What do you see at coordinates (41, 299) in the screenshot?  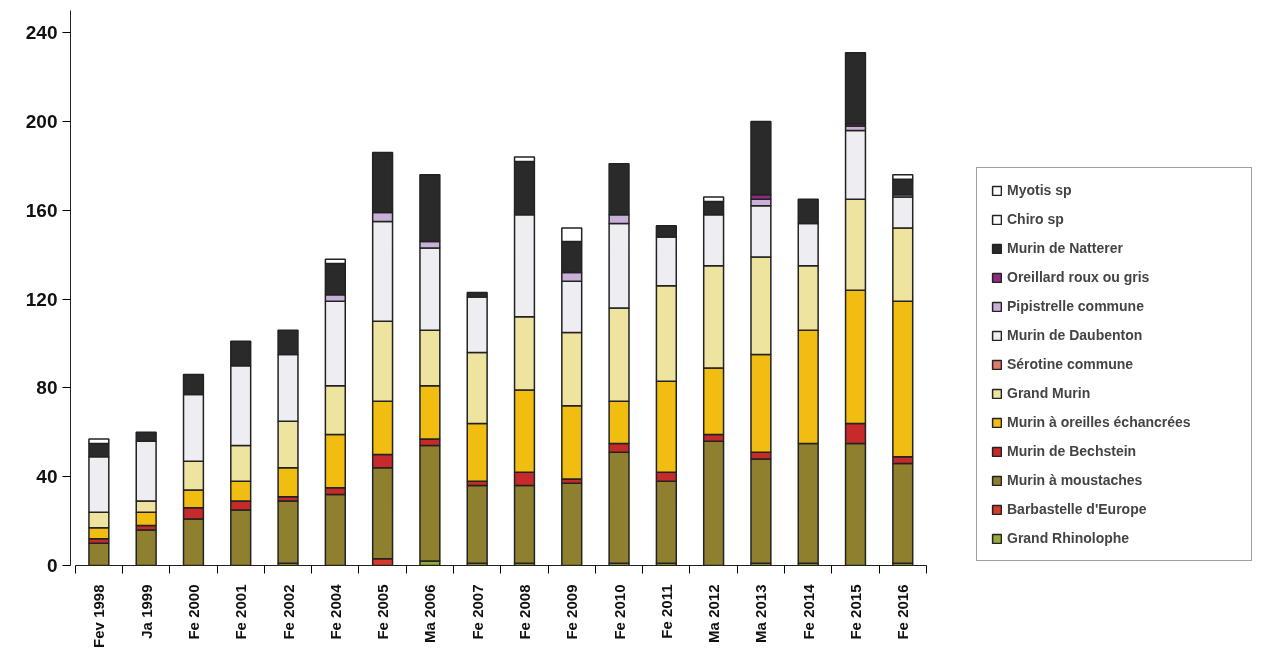 I see `y-tick-label: 120` at bounding box center [41, 299].